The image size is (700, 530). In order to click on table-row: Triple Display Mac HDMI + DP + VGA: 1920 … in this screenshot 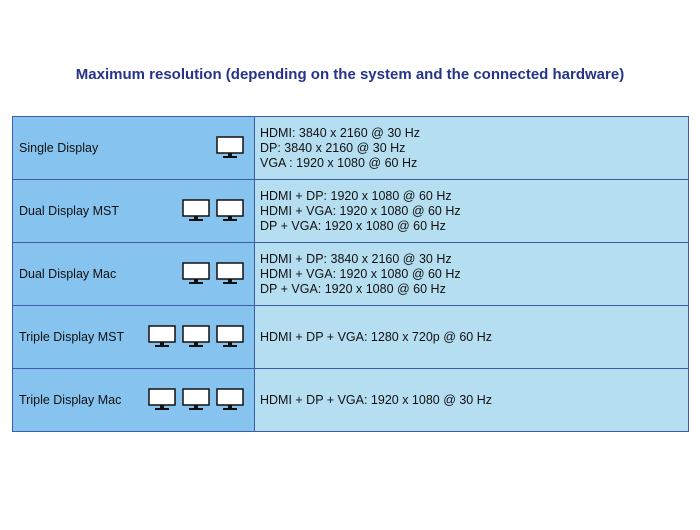, I will do `click(350, 400)`.